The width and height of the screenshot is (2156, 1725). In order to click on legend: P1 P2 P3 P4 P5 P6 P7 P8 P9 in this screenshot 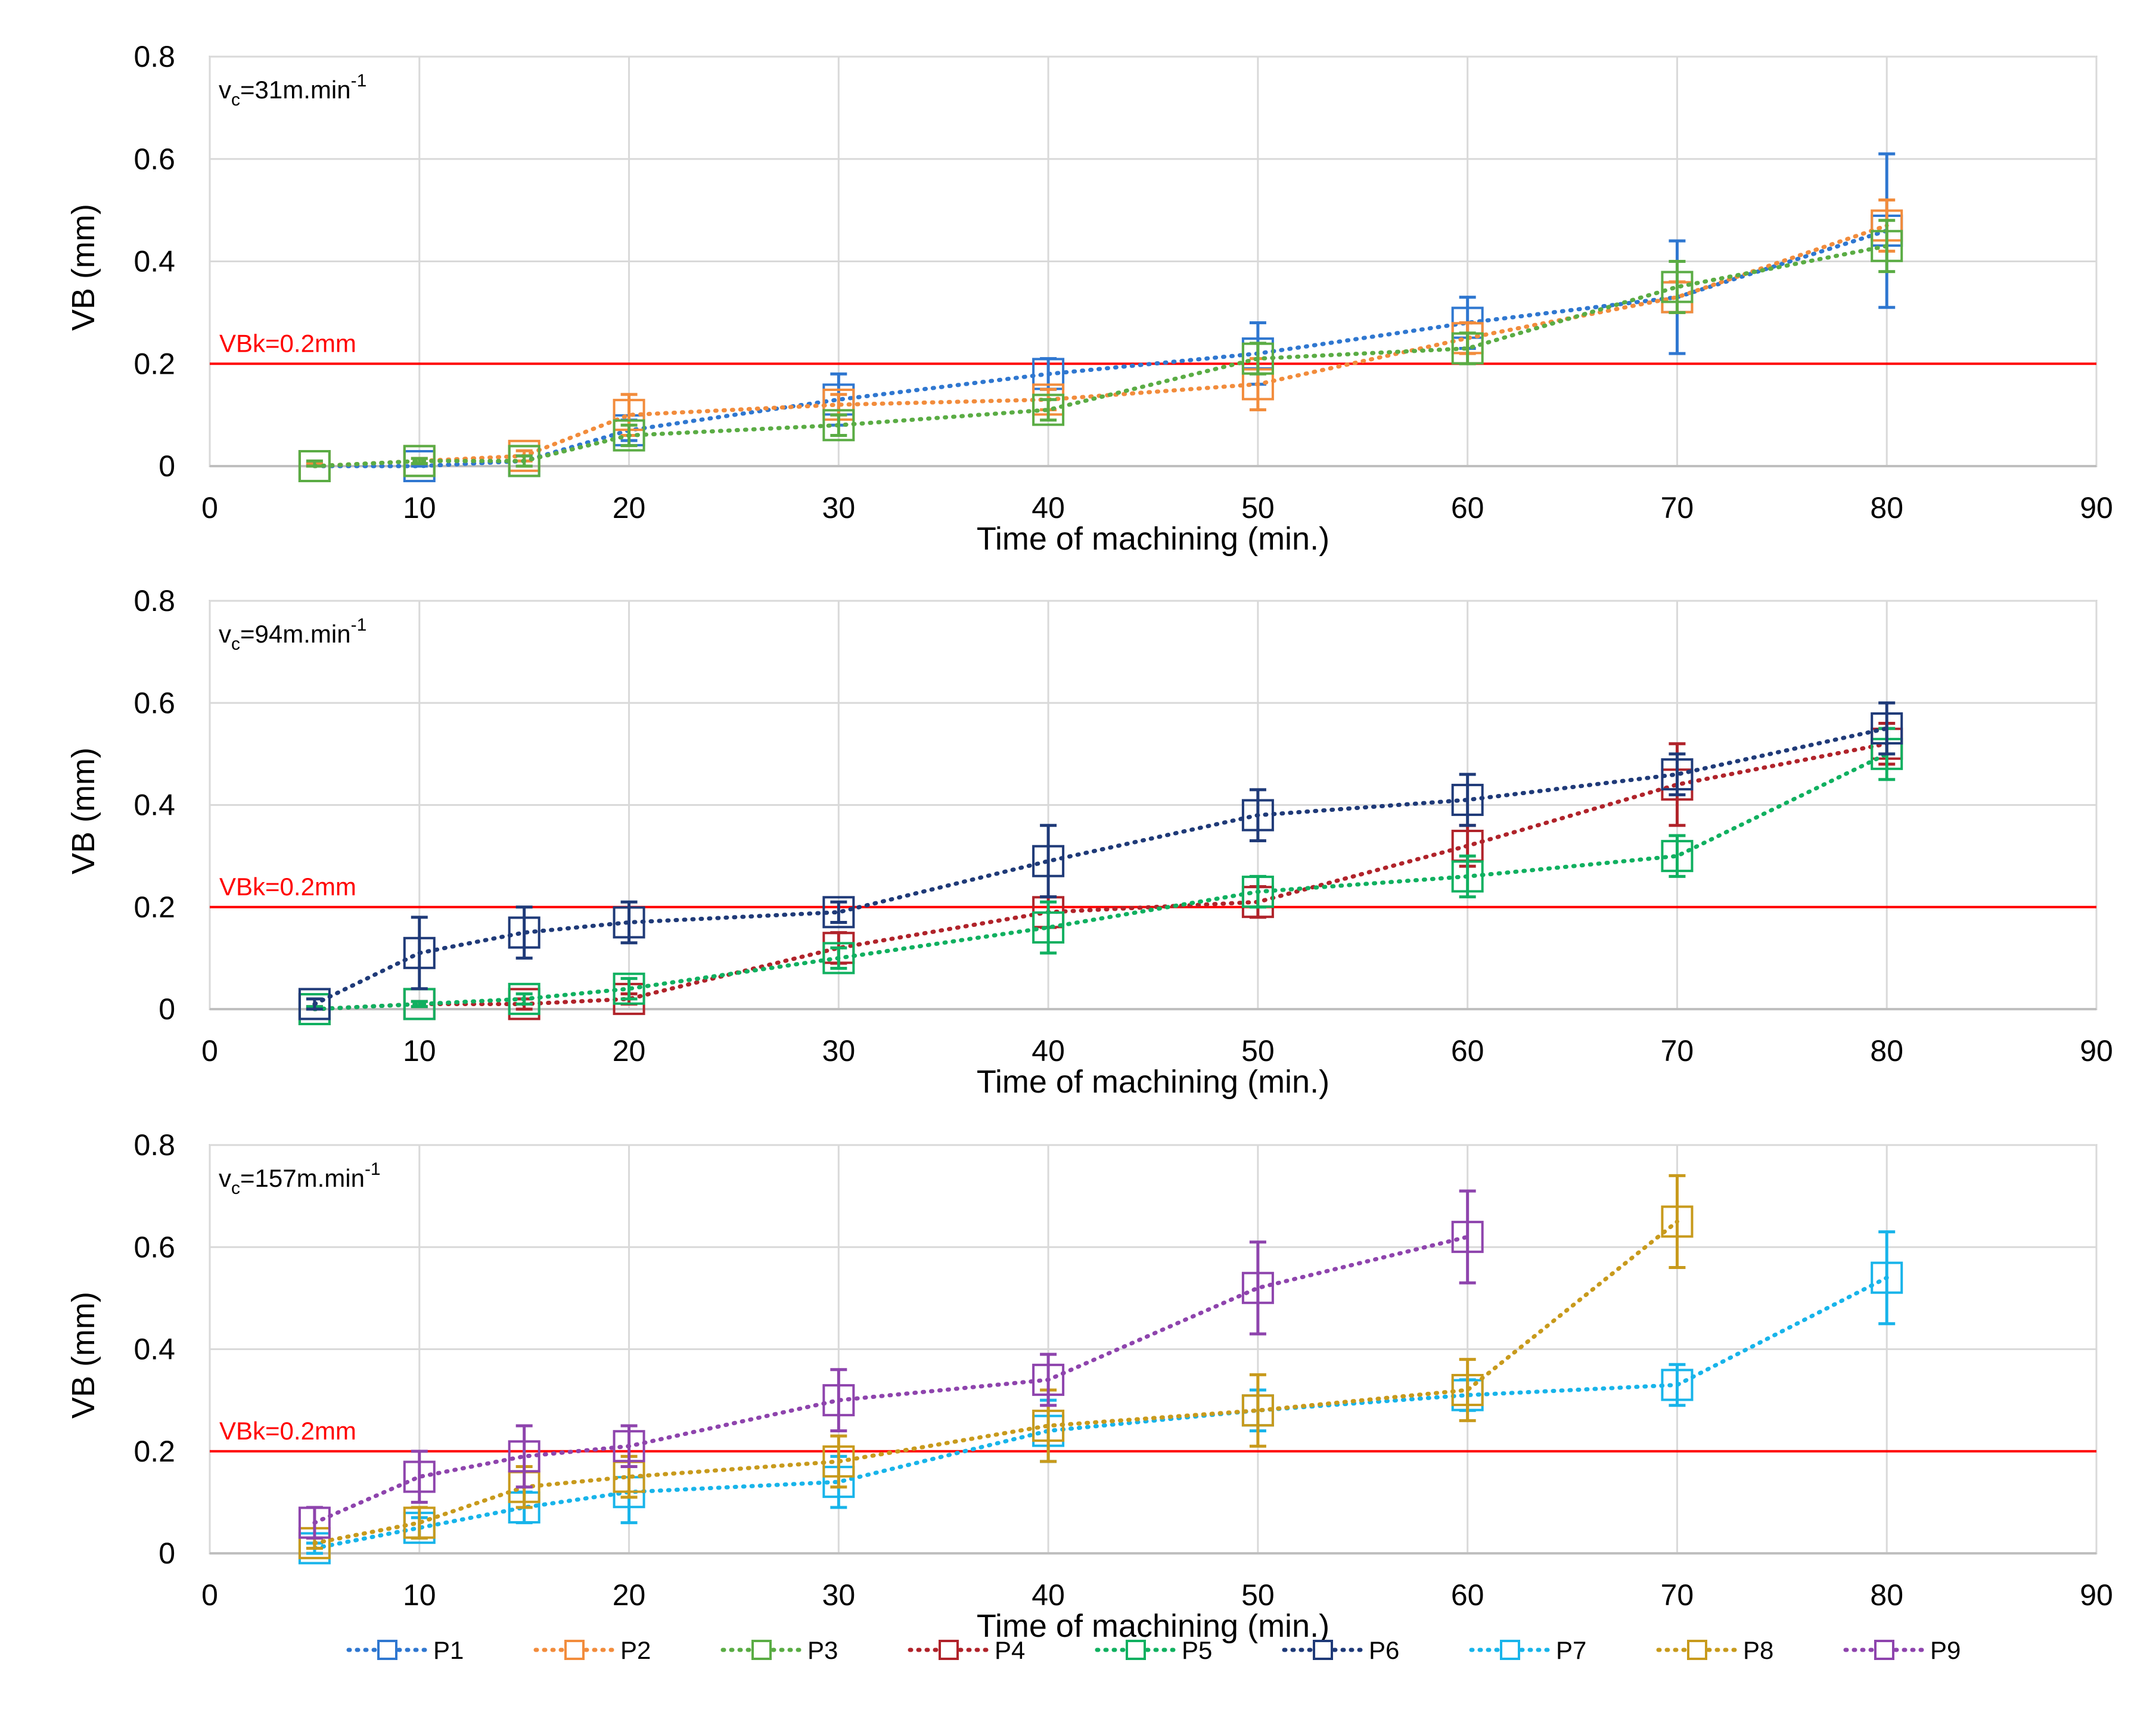, I will do `click(1153, 1650)`.